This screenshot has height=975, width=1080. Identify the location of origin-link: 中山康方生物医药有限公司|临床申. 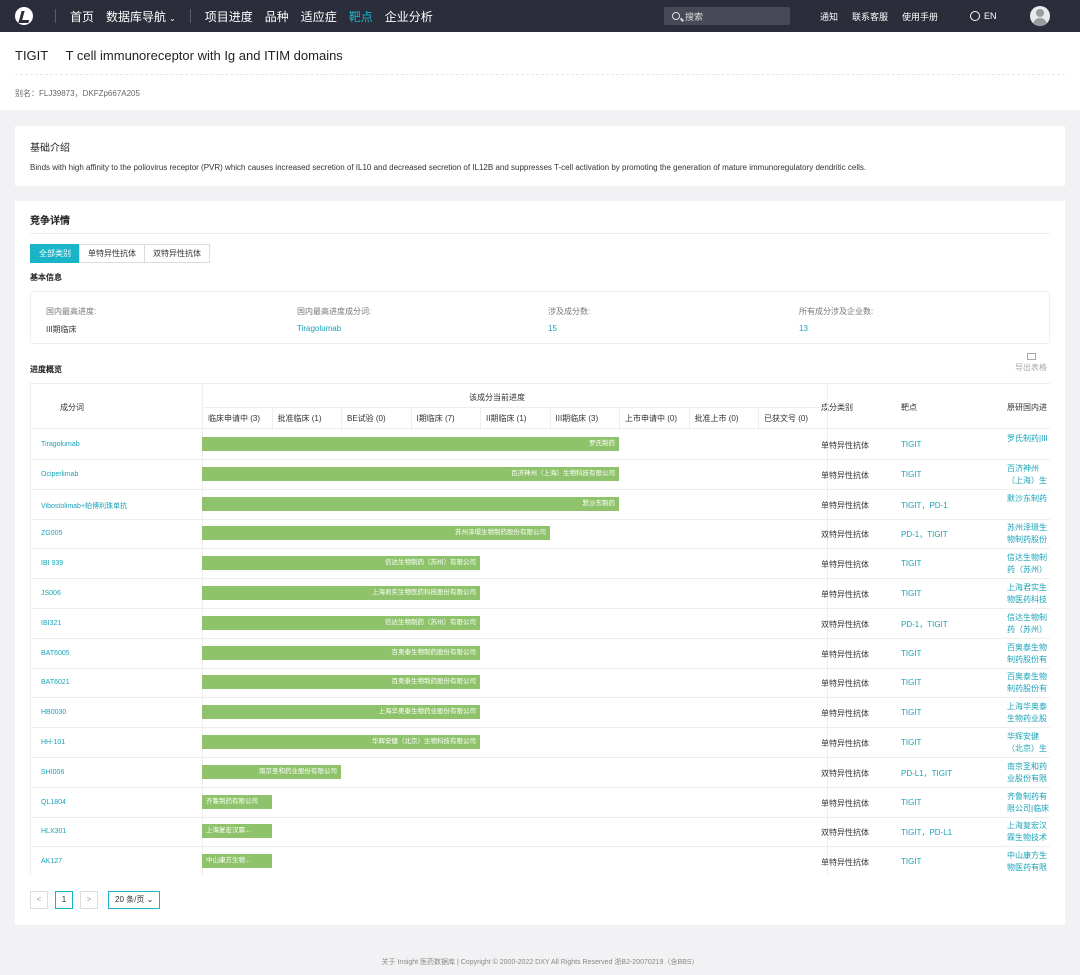
(1027, 862).